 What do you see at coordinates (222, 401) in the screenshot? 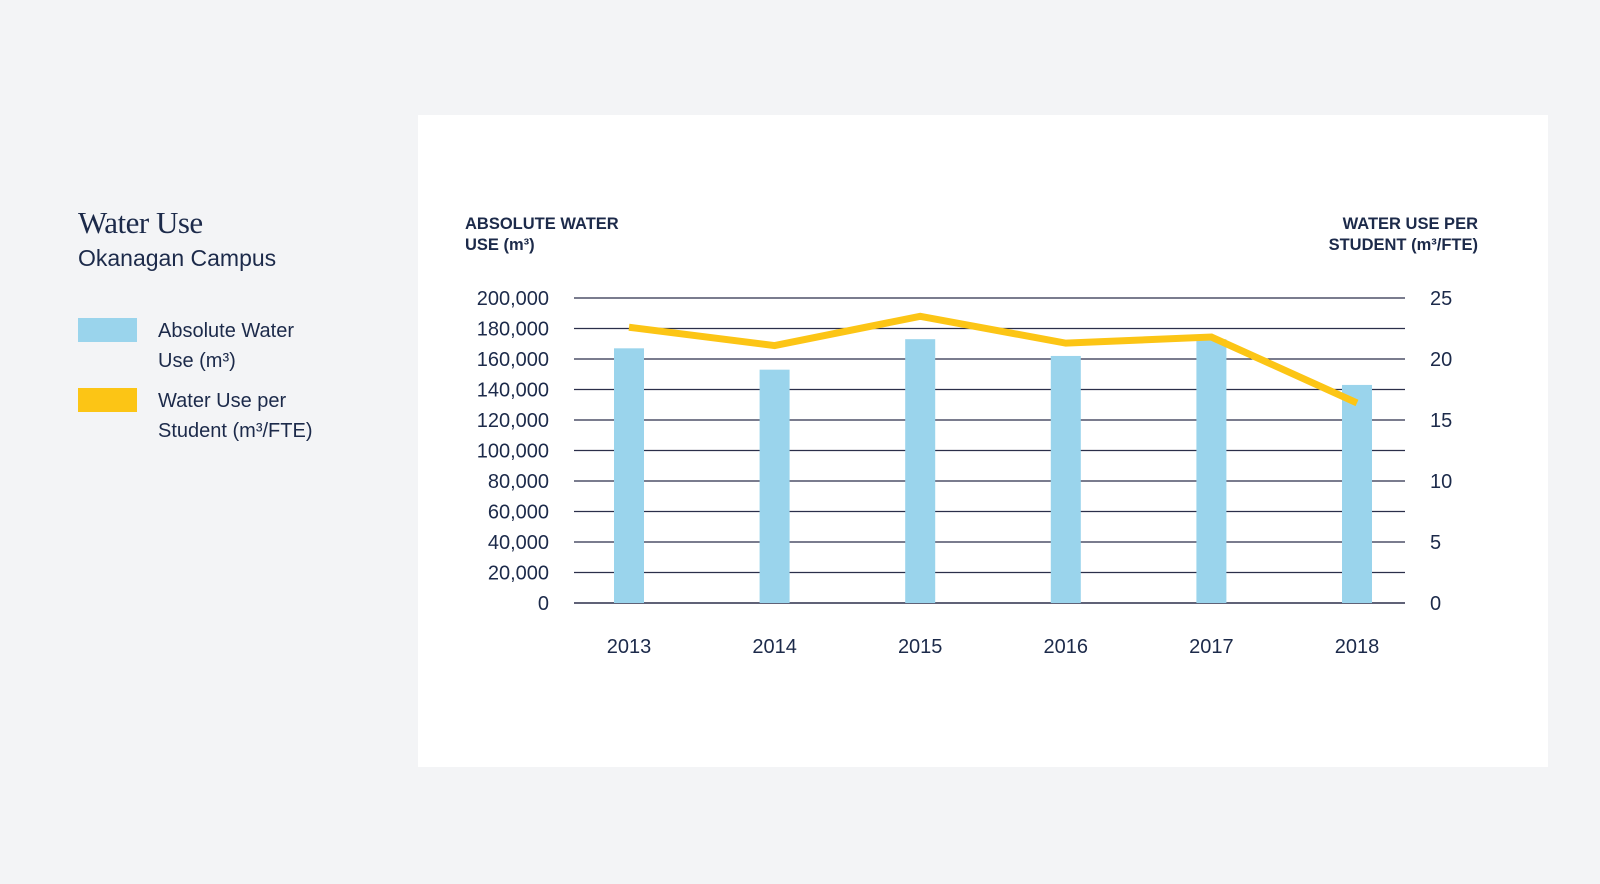
I see `legend-label-per-student-line1: Water Use per` at bounding box center [222, 401].